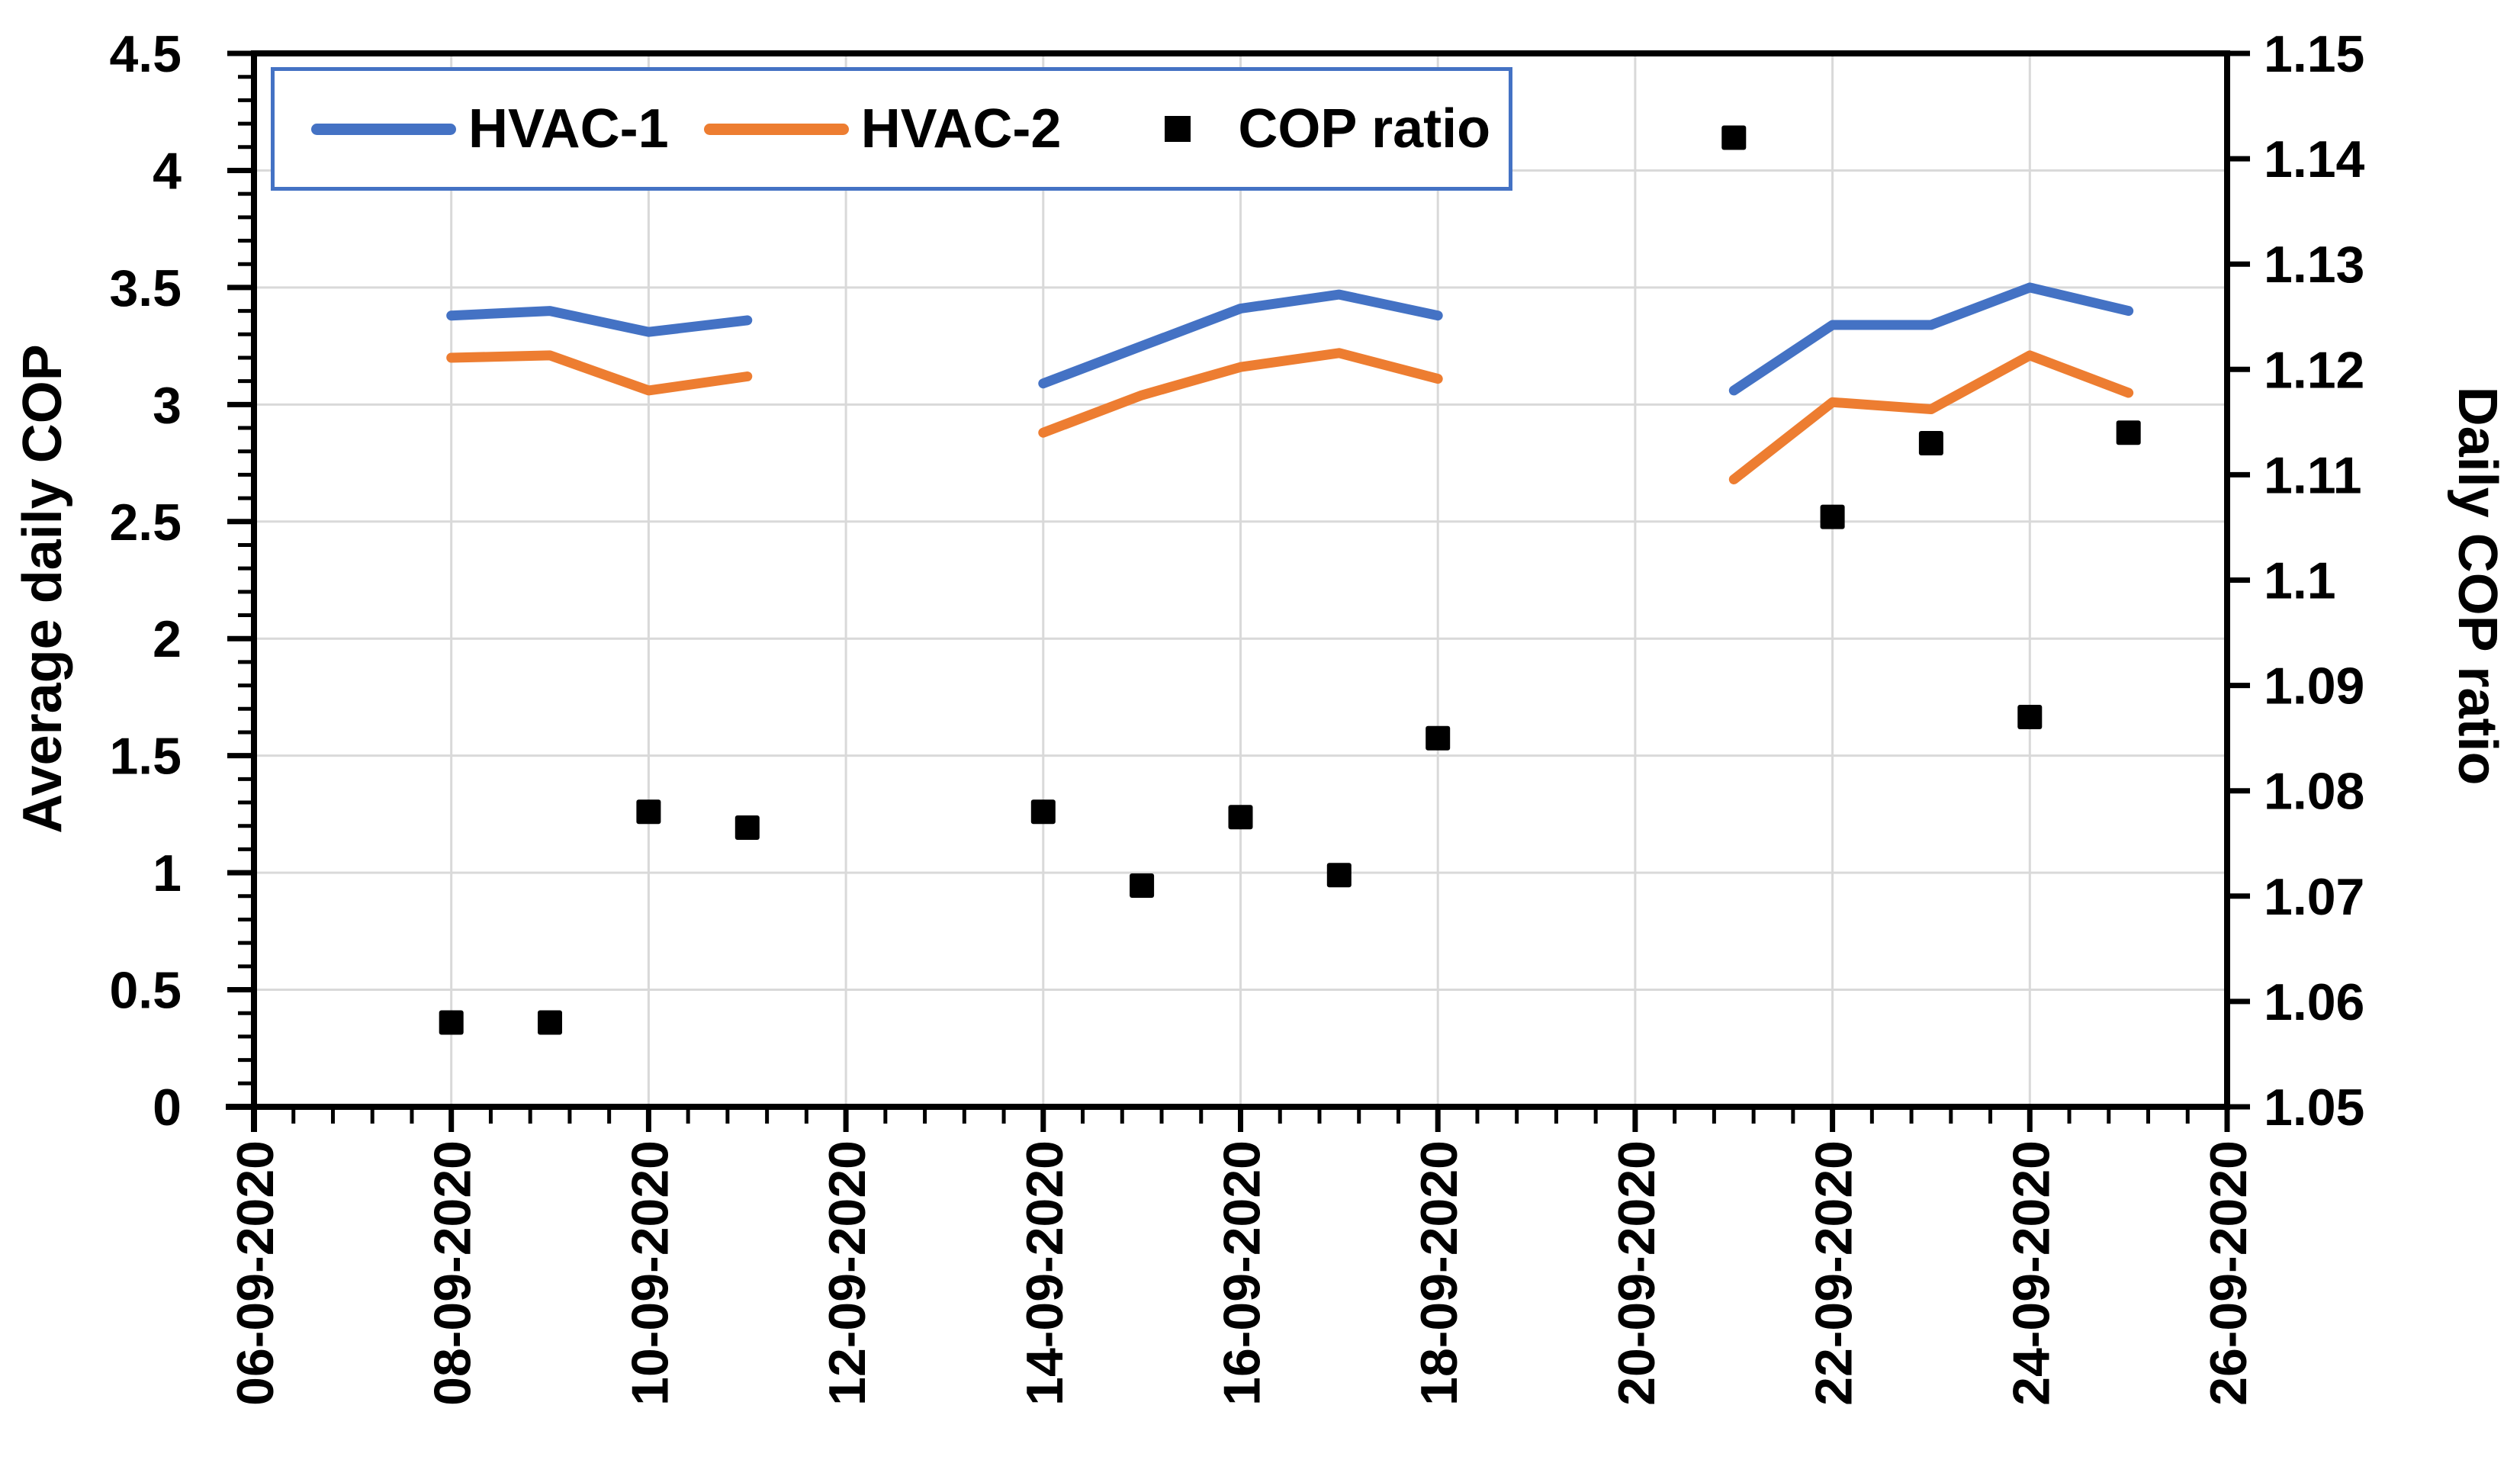 The height and width of the screenshot is (1476, 2520). What do you see at coordinates (1834, 1273) in the screenshot?
I see `svg-text: 22-09-2020` at bounding box center [1834, 1273].